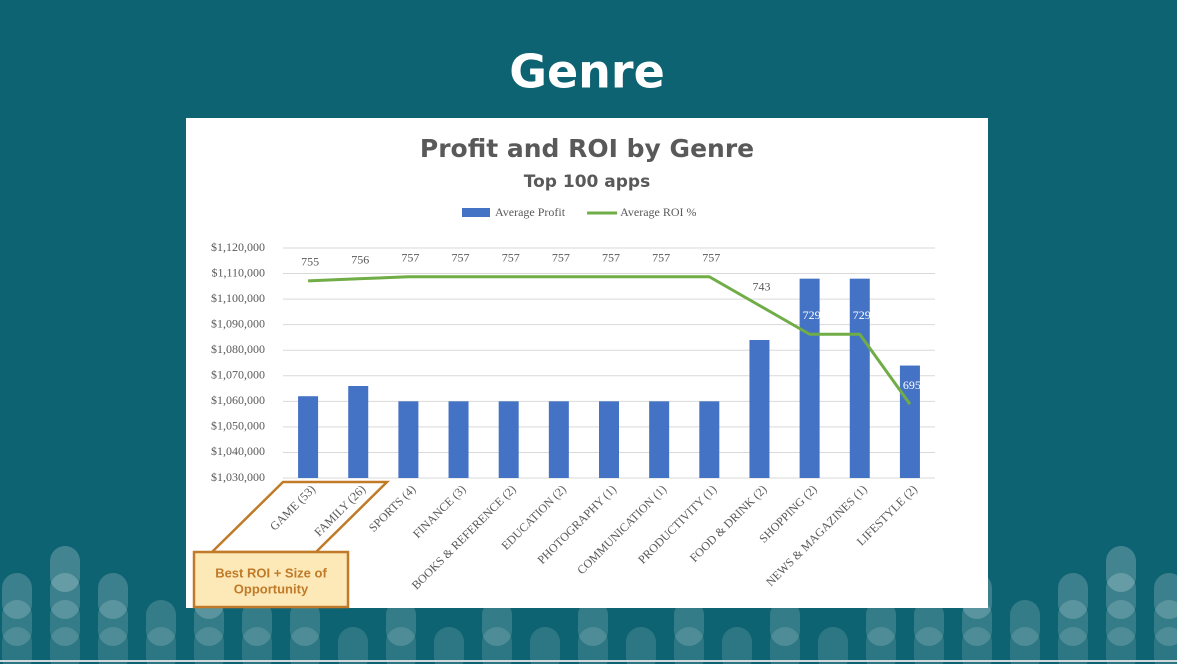 This screenshot has height=664, width=1177. I want to click on y-tick-label: $1,120,000, so click(238, 247).